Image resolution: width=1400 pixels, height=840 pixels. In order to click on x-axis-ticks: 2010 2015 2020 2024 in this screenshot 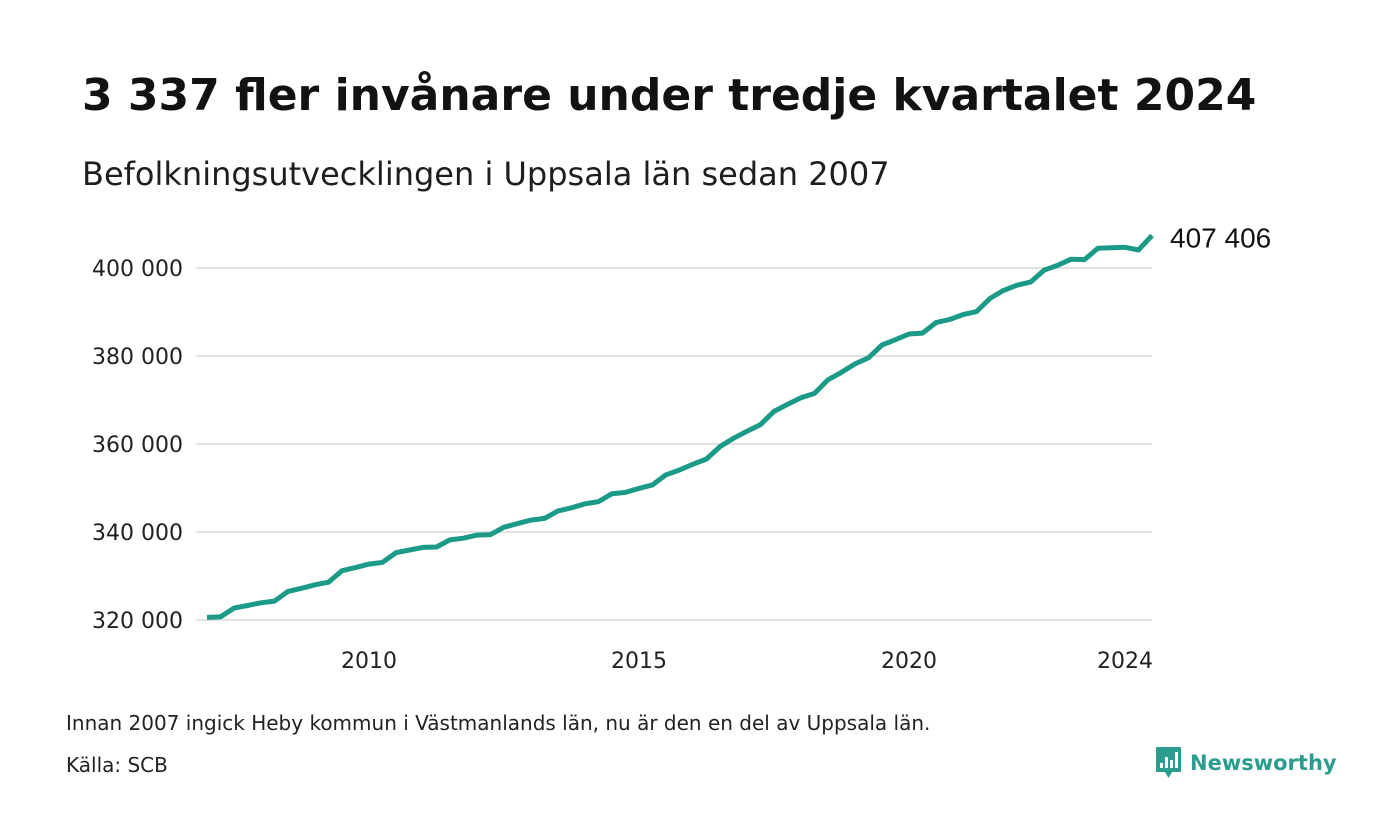, I will do `click(747, 661)`.